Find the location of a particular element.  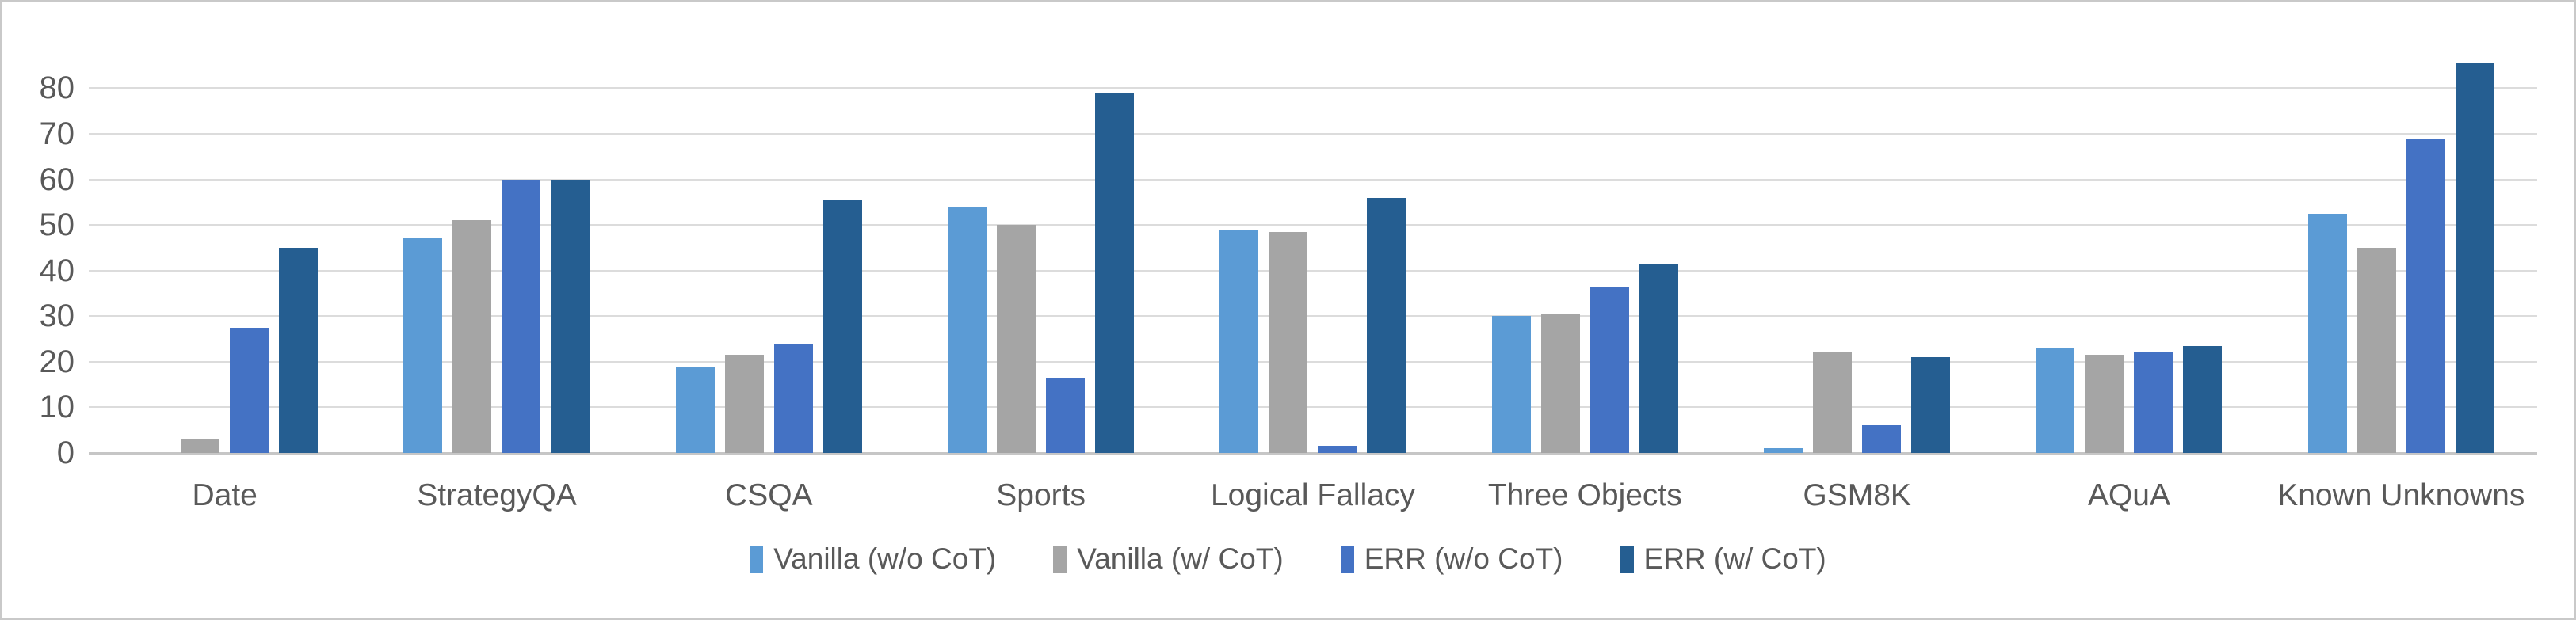

bar-vanilla-w-cot-three-objects is located at coordinates (1560, 383).